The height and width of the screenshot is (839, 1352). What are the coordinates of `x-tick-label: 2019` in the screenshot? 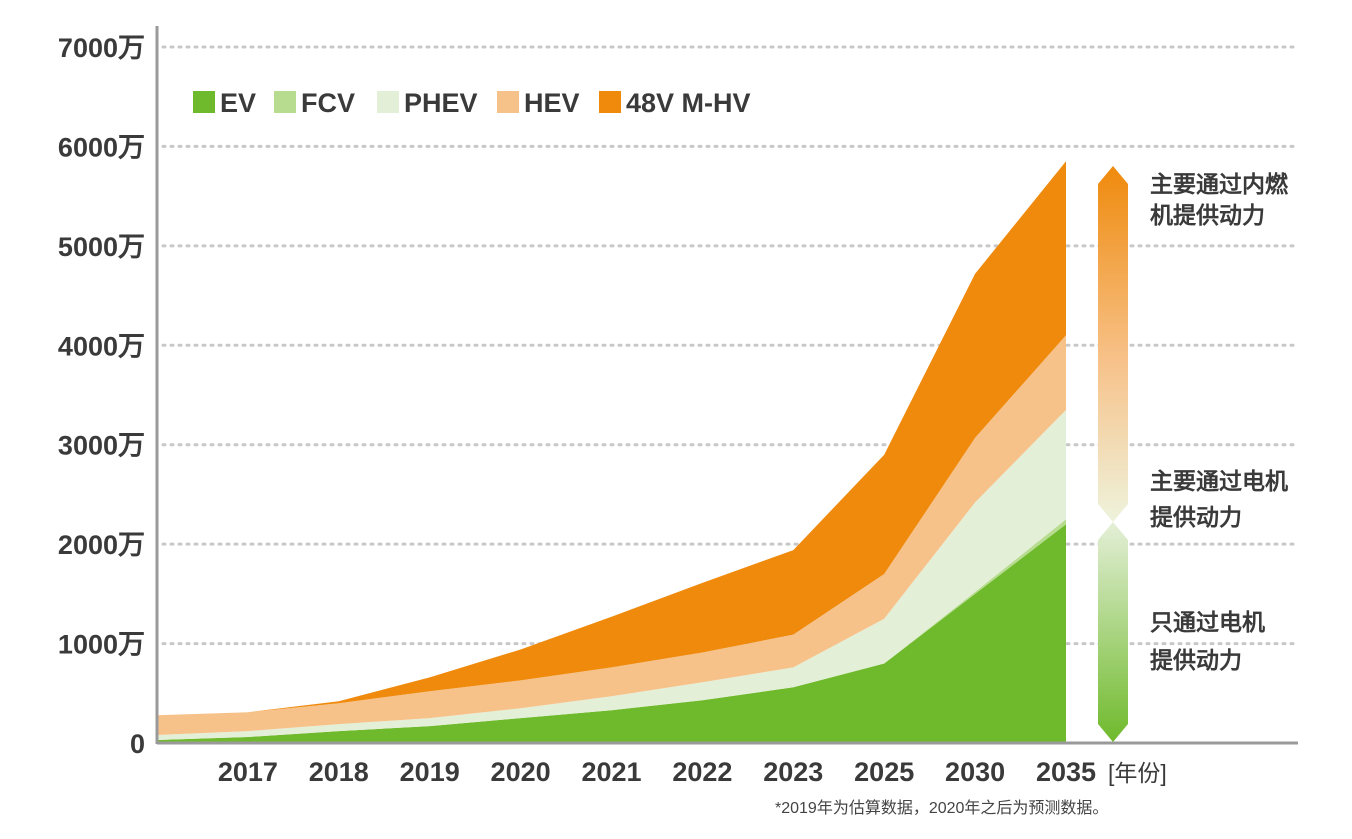 It's located at (430, 772).